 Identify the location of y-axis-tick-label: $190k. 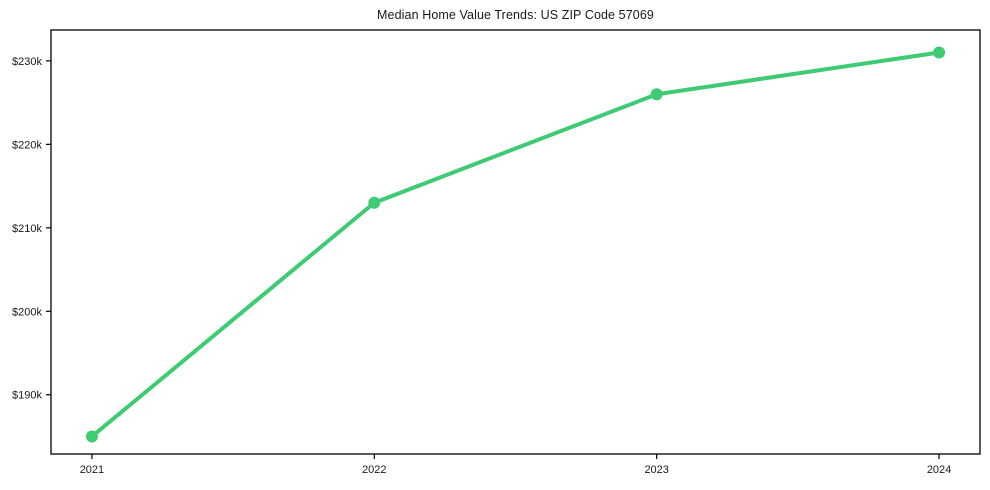
(27, 396).